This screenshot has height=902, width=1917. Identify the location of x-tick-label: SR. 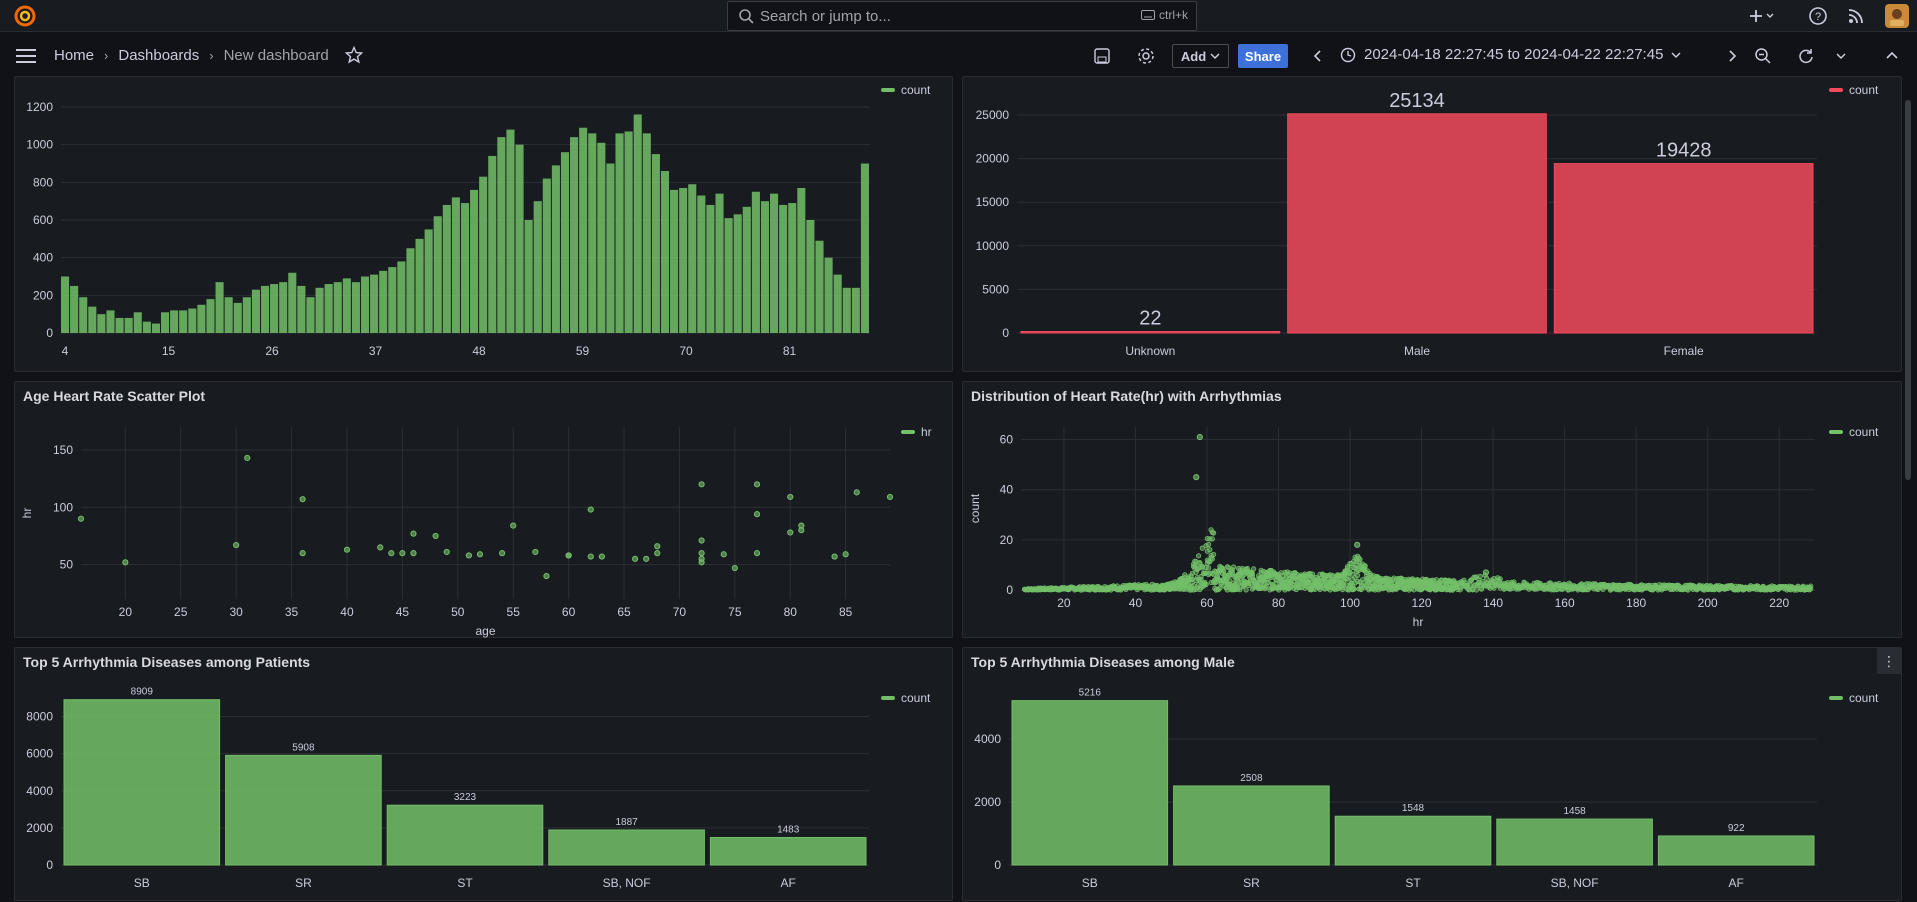
(1251, 883).